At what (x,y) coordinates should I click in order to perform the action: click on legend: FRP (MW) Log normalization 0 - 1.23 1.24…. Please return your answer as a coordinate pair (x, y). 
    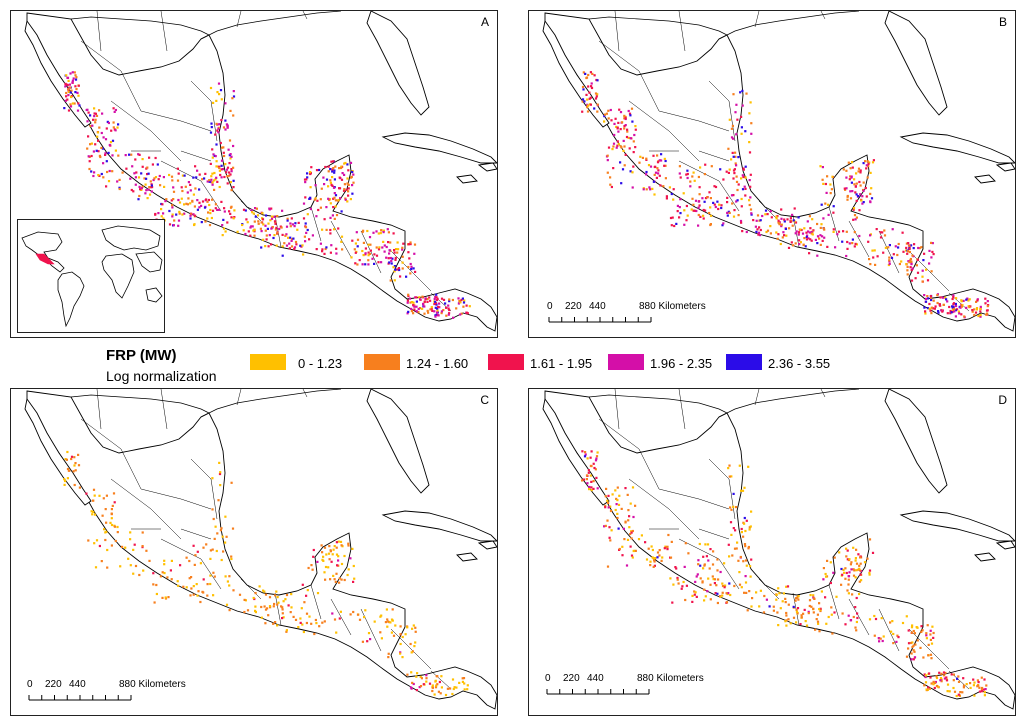
    Looking at the image, I should click on (512, 364).